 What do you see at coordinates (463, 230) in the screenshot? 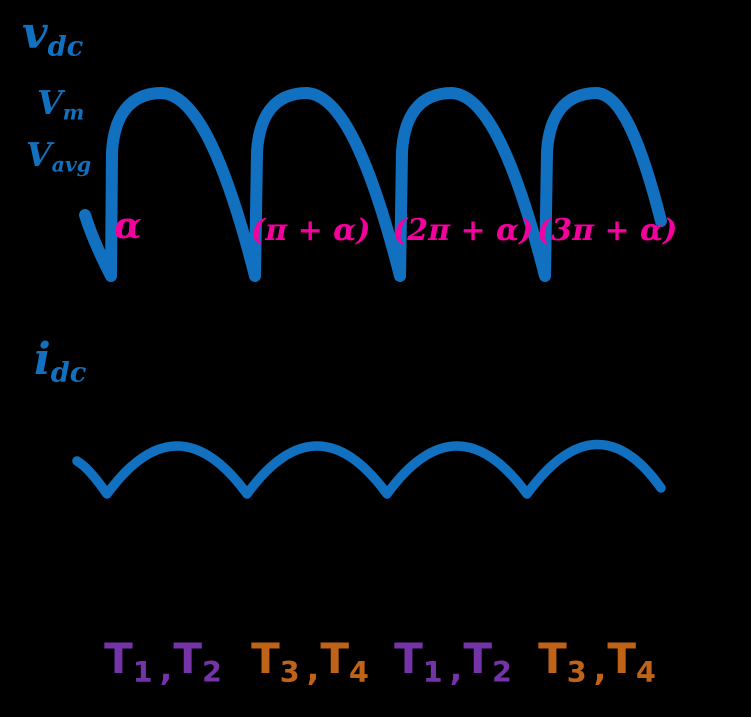
I see `firing-angle-label-2pi-plus-alpha: (2π + α)` at bounding box center [463, 230].